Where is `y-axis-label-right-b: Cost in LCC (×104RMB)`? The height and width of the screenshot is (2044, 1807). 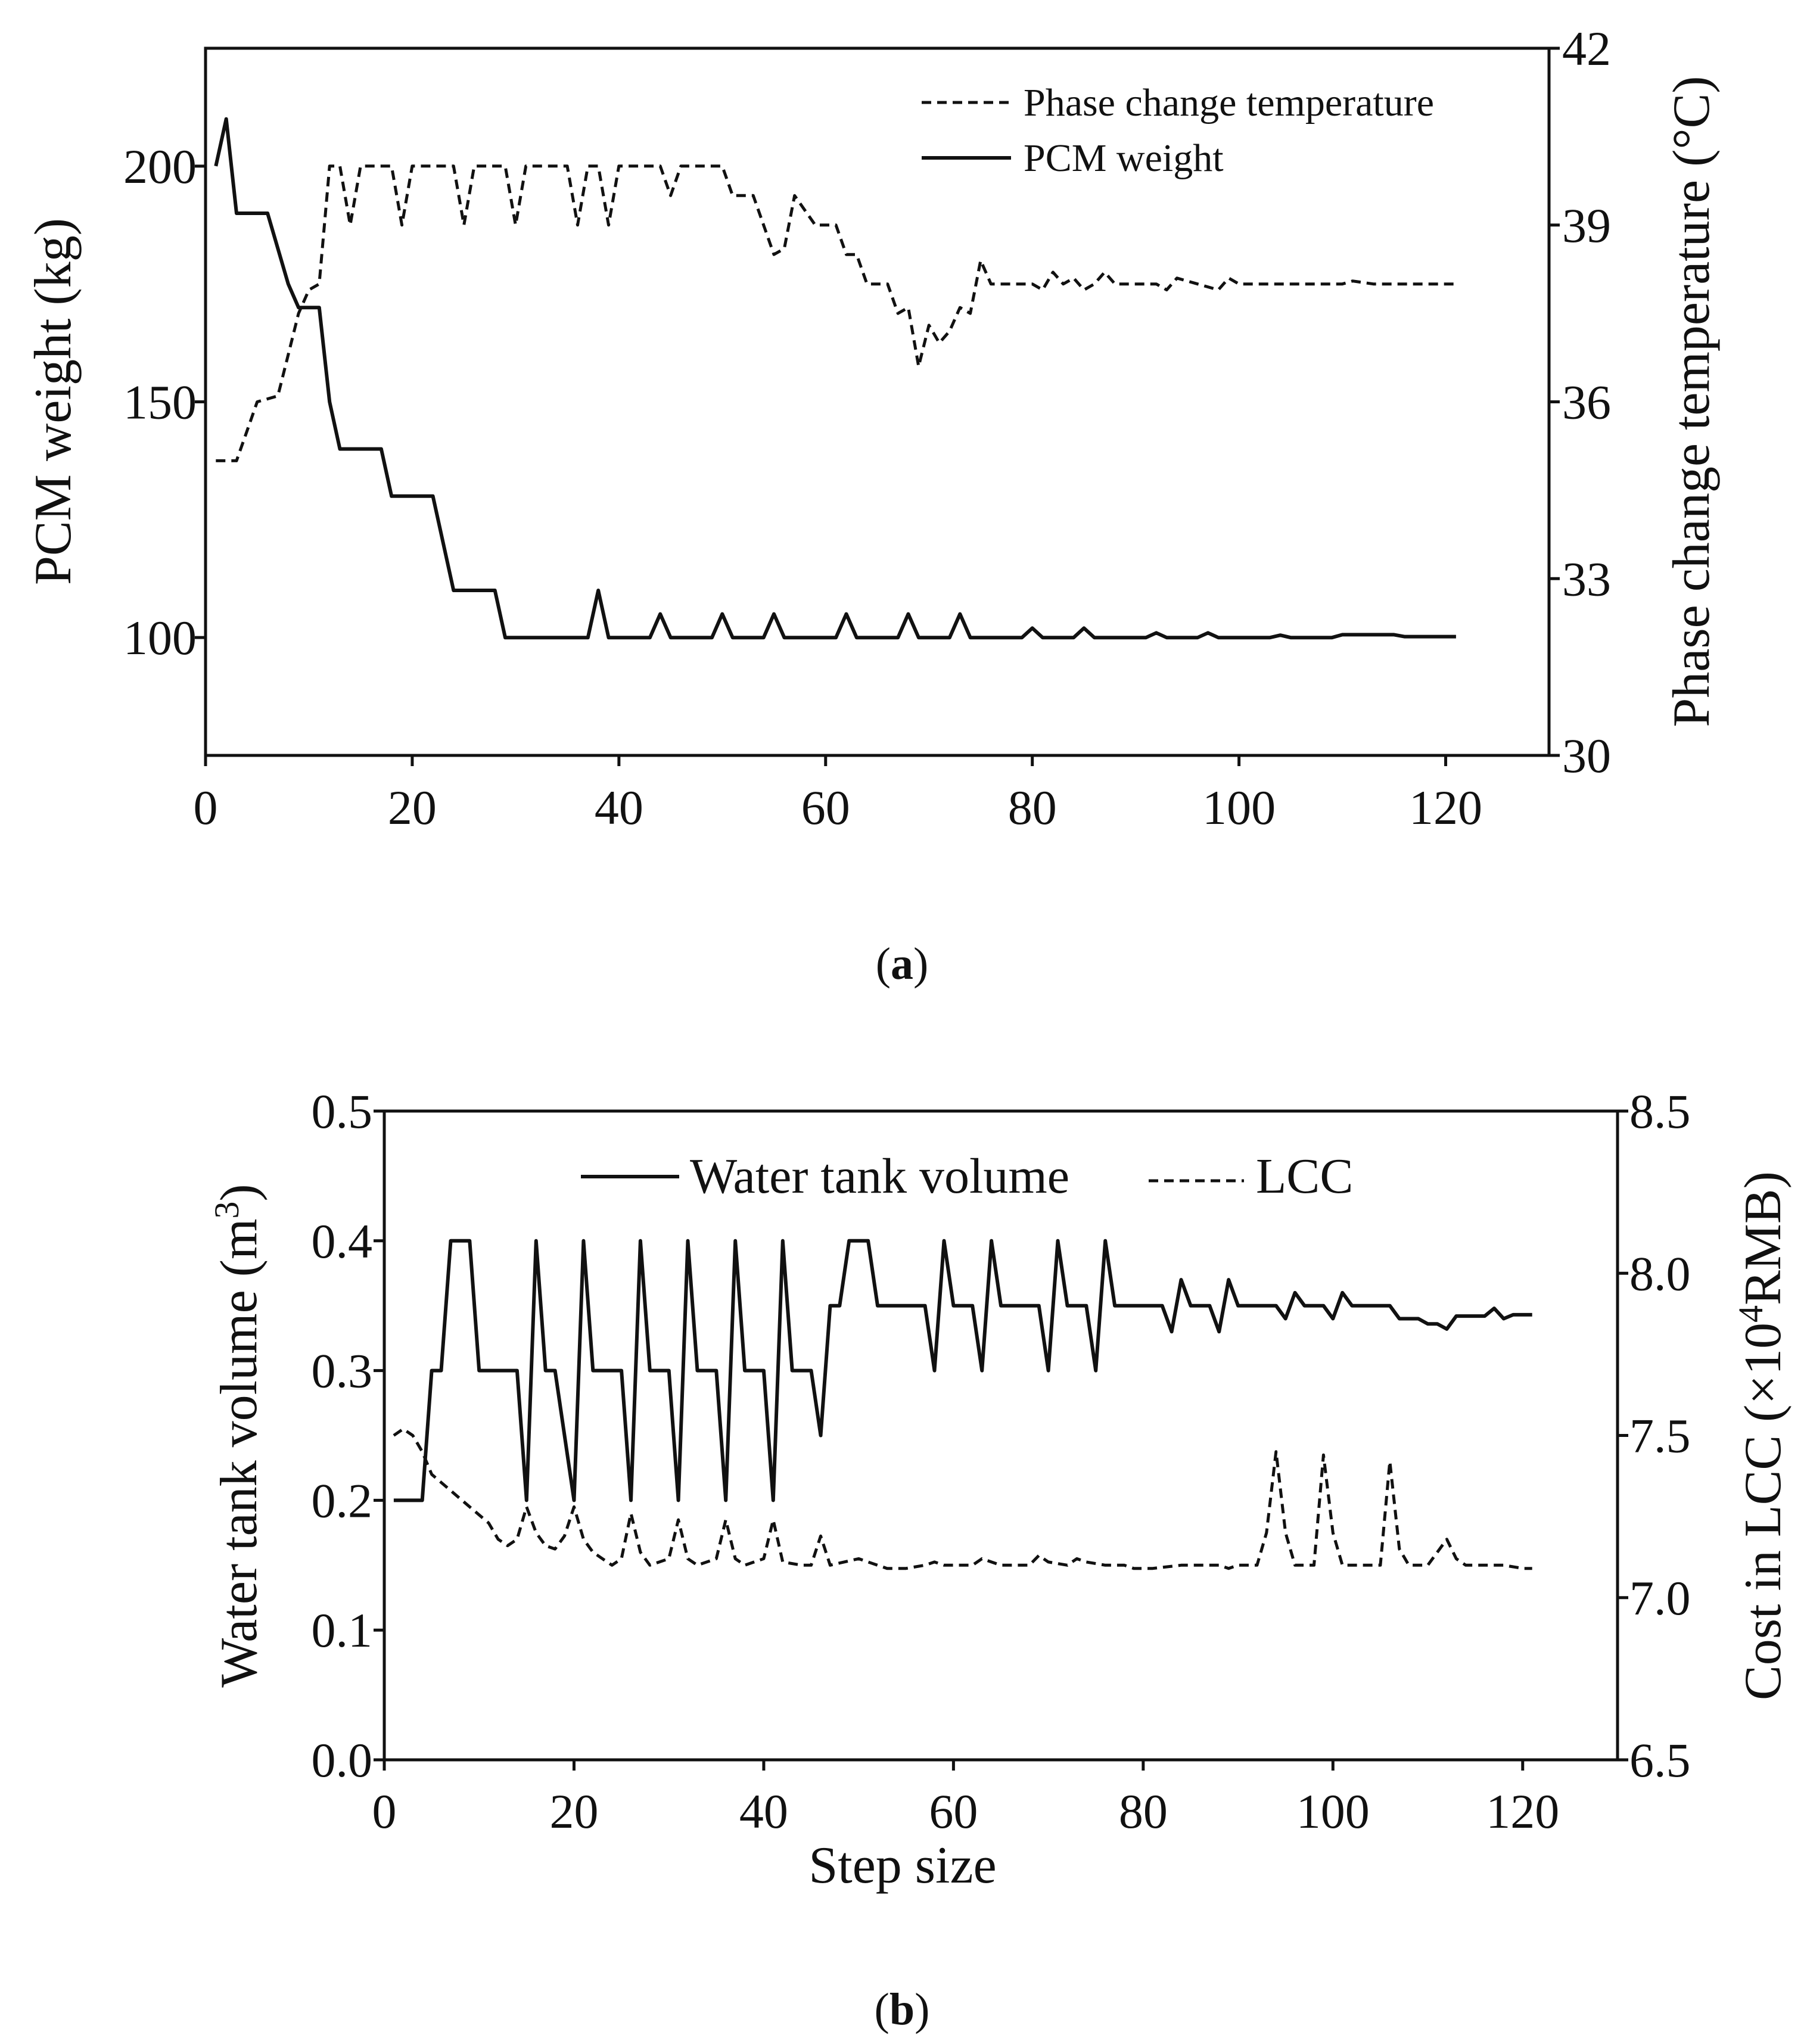 y-axis-label-right-b: Cost in LCC (×104RMB) is located at coordinates (1761, 1435).